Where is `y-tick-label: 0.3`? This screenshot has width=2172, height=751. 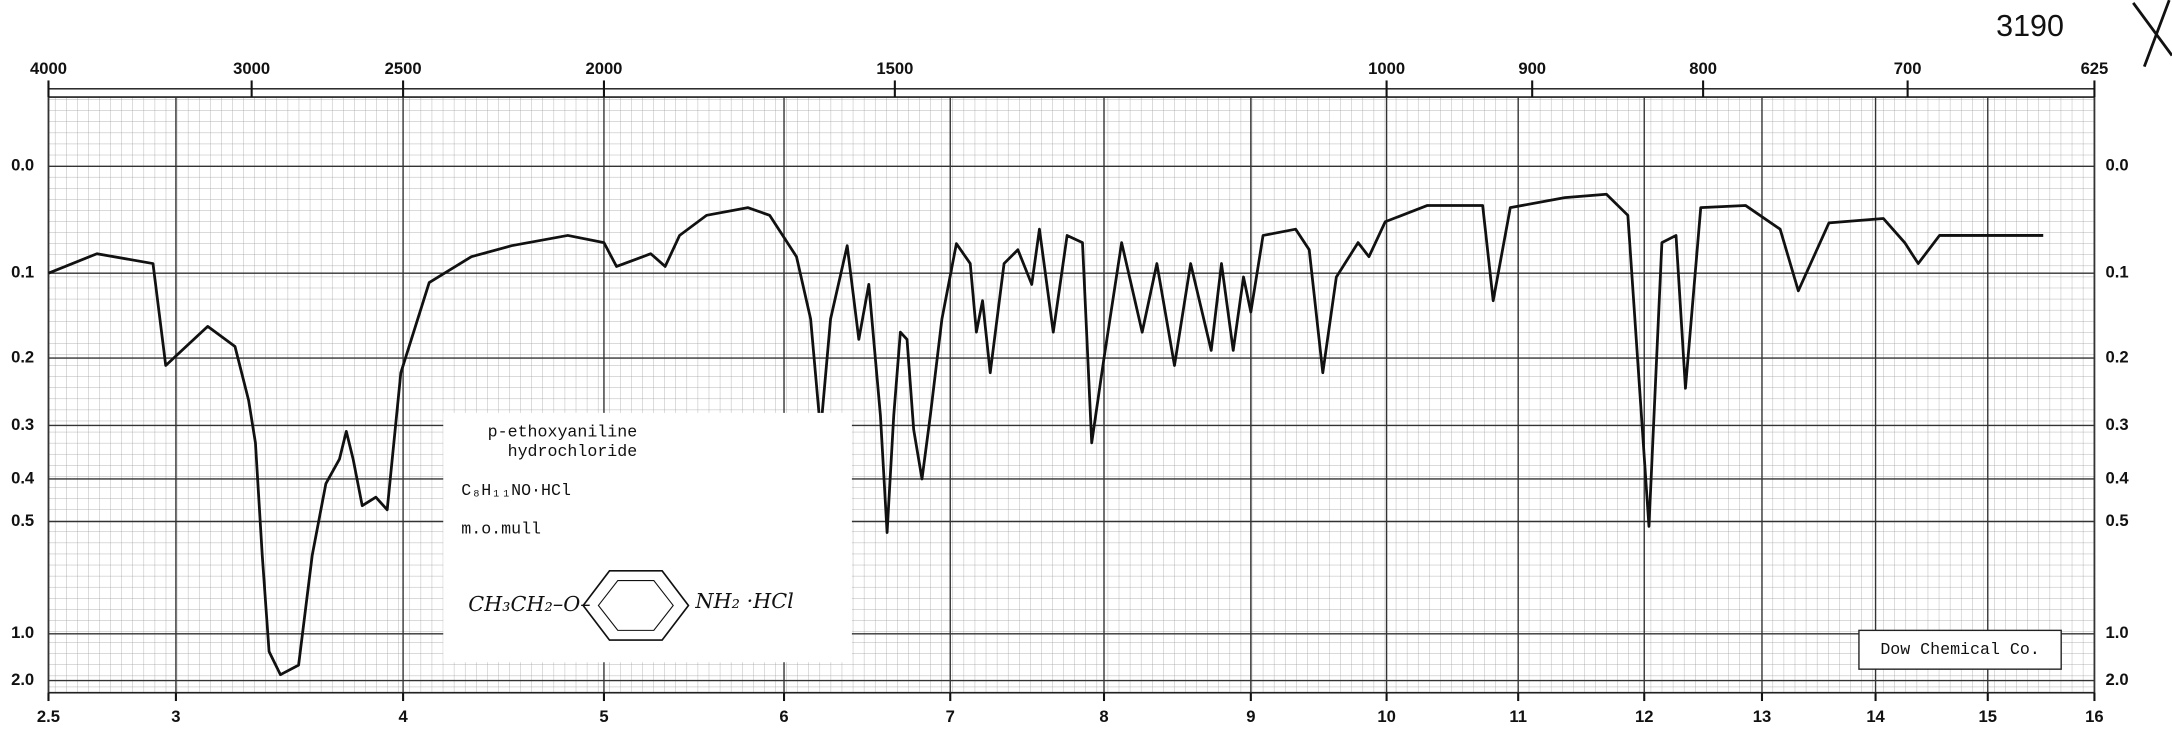 y-tick-label: 0.3 is located at coordinates (22, 424).